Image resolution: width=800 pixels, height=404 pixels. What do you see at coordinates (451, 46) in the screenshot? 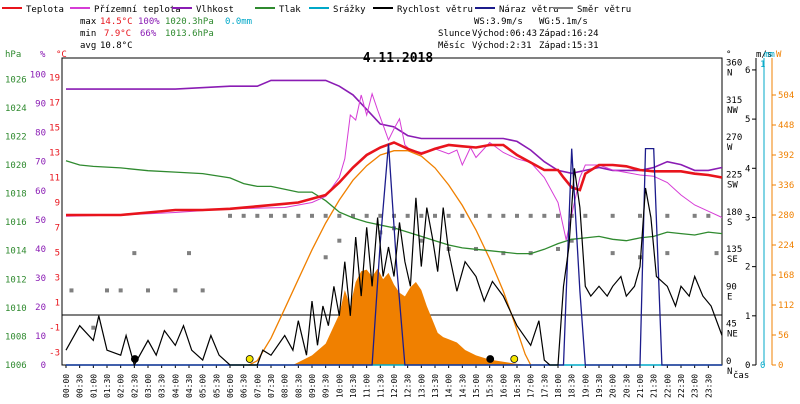
I see `moon-label: Měsíc` at bounding box center [451, 46].